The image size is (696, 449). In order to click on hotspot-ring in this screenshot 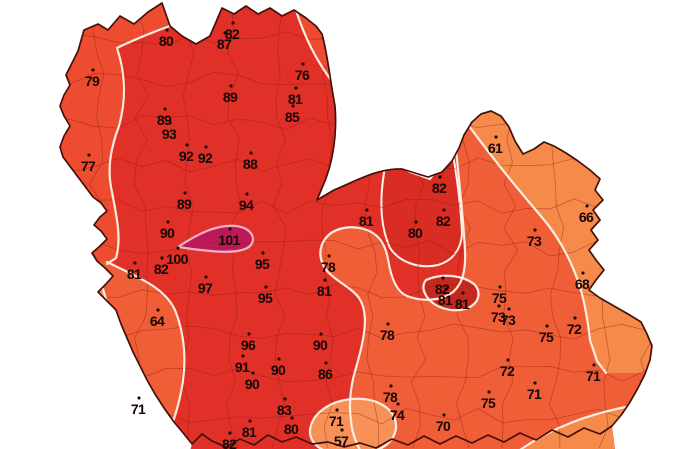, I will do `click(215, 238)`.